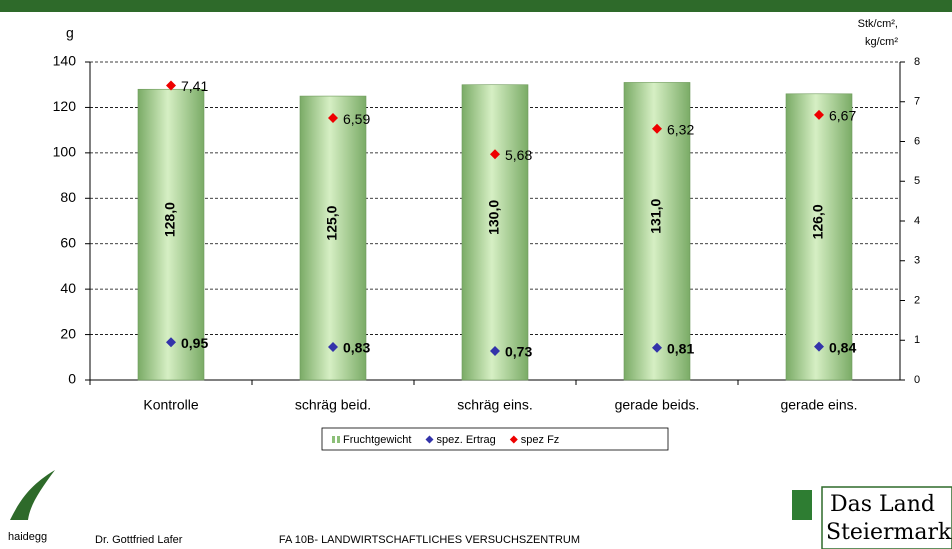 The width and height of the screenshot is (952, 549). Describe the element at coordinates (917, 380) in the screenshot. I see `y2-tick-label: 0` at that location.